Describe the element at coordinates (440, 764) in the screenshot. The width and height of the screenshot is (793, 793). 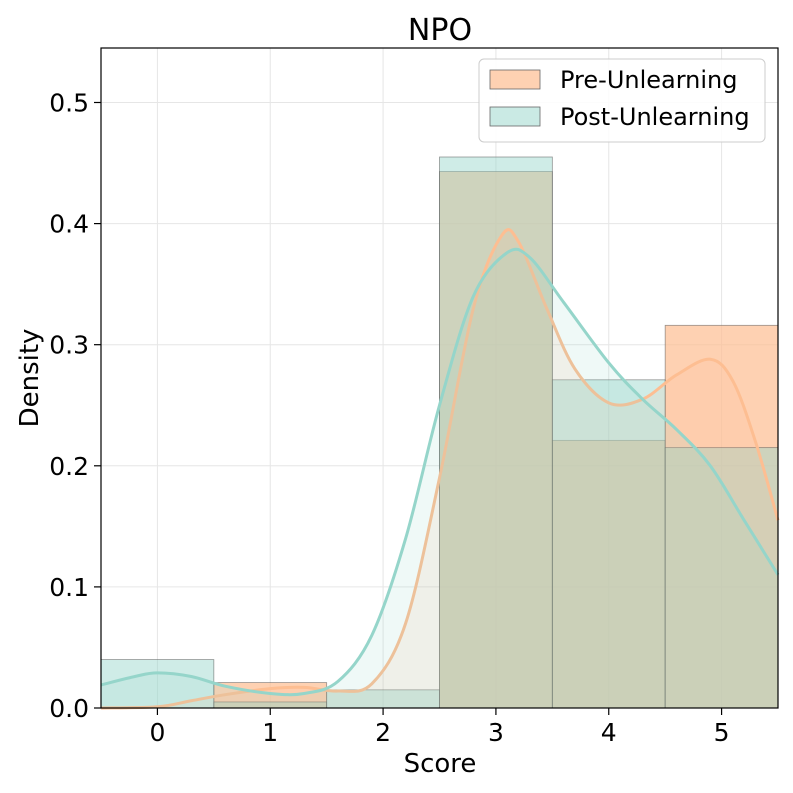
I see `x-axis-label: Score` at that location.